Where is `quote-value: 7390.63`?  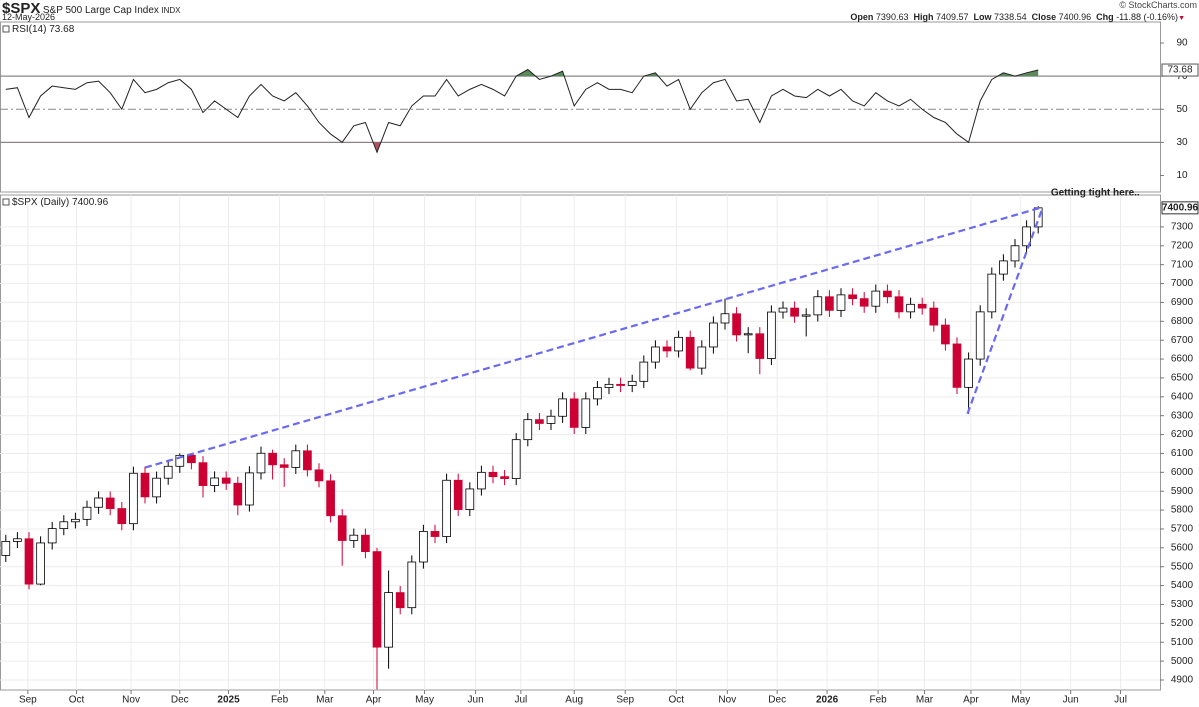
quote-value: 7390.63 is located at coordinates (892, 17).